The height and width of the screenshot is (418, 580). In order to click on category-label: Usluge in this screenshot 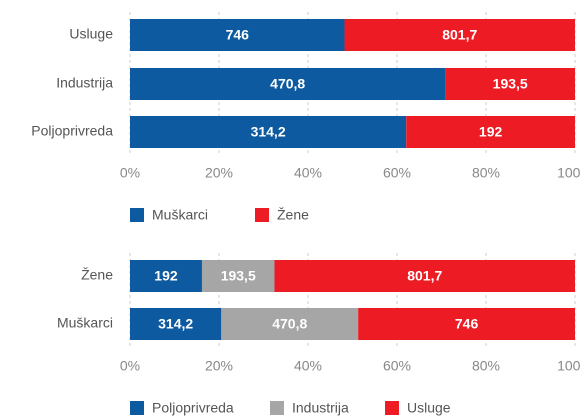, I will do `click(91, 34)`.